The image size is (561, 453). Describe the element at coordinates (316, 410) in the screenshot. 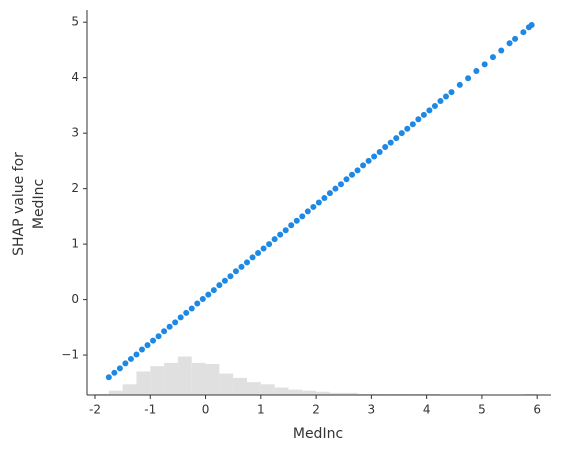

I see `x-tick-label: 2` at that location.